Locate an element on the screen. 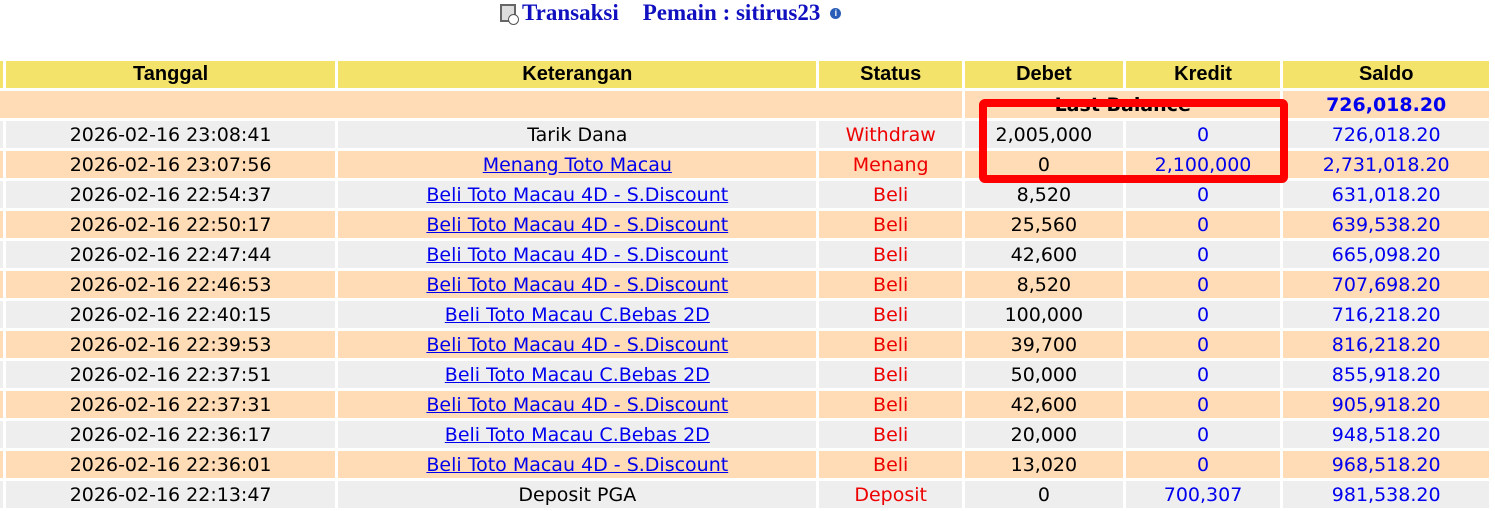  cell-kredit: 2,100,000 is located at coordinates (1203, 164).